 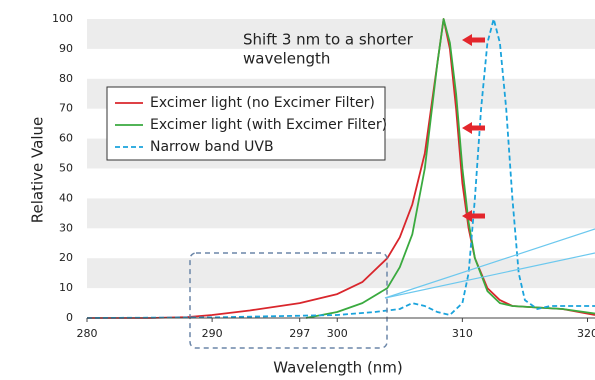 I want to click on y-tick-label: 70, so click(x=66, y=108).